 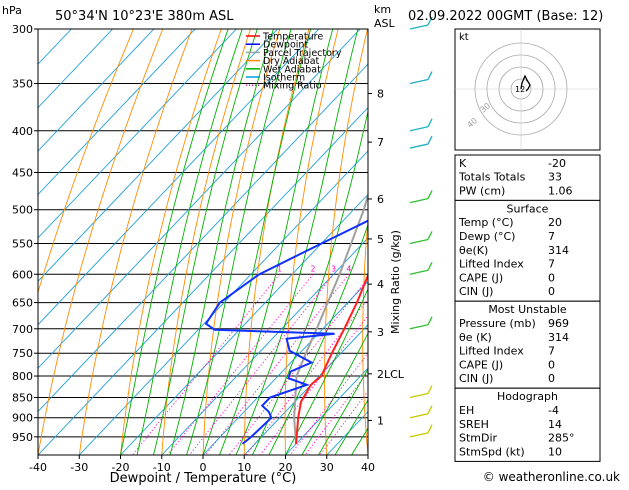 I want to click on mixing-ratio-axis-title: Mixing Ratio (g/kg), so click(x=395, y=282).